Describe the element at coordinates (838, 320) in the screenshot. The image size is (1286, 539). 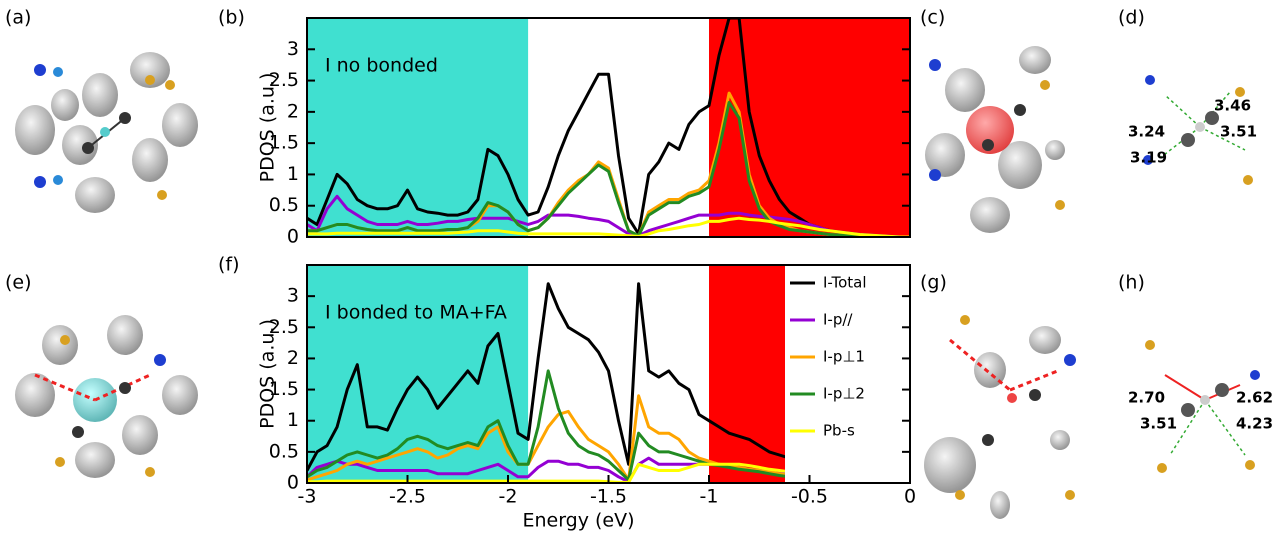
I see `legend-label: I-p//` at that location.